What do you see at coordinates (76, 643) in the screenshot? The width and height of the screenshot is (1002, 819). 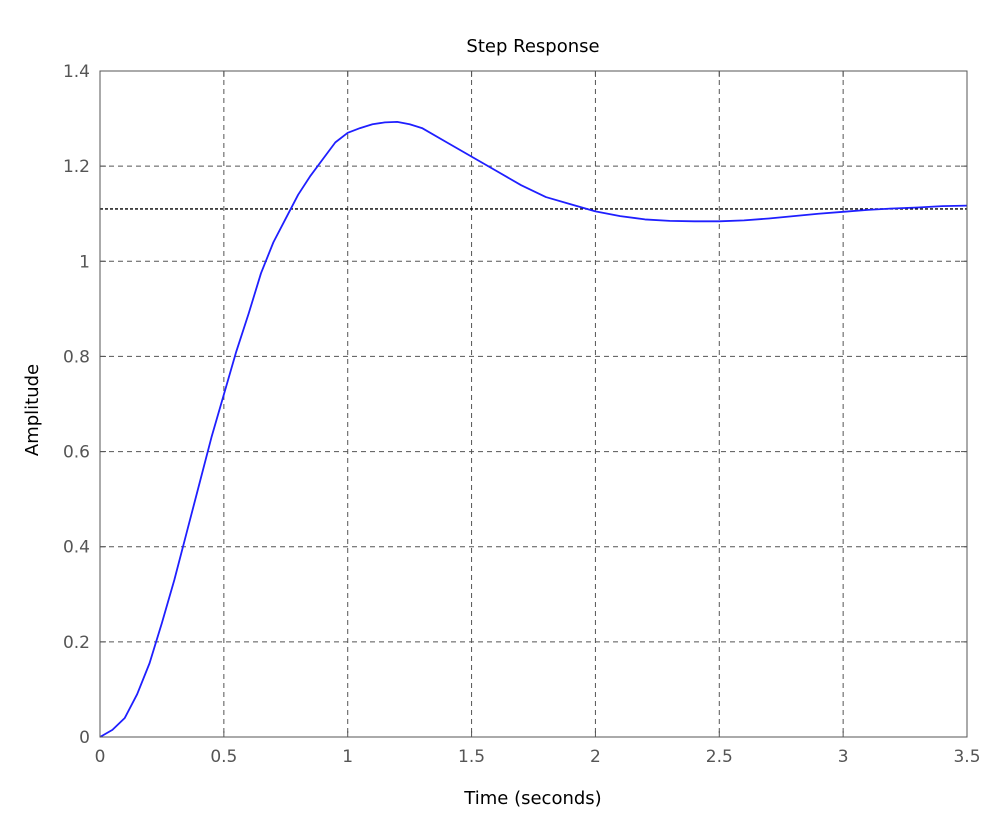 I see `y-tick-label: 0.2` at bounding box center [76, 643].